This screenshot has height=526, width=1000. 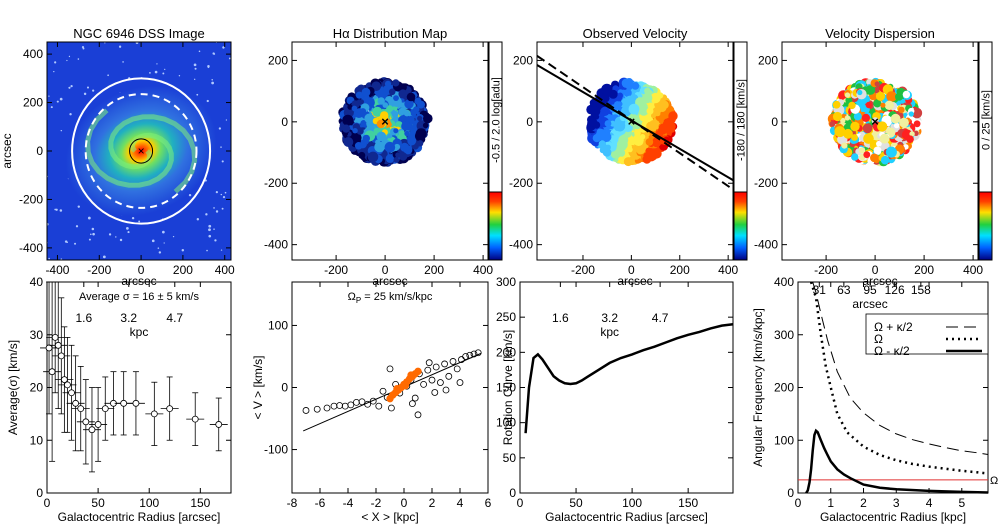 What do you see at coordinates (893, 387) in the screenshot?
I see `curves` at bounding box center [893, 387].